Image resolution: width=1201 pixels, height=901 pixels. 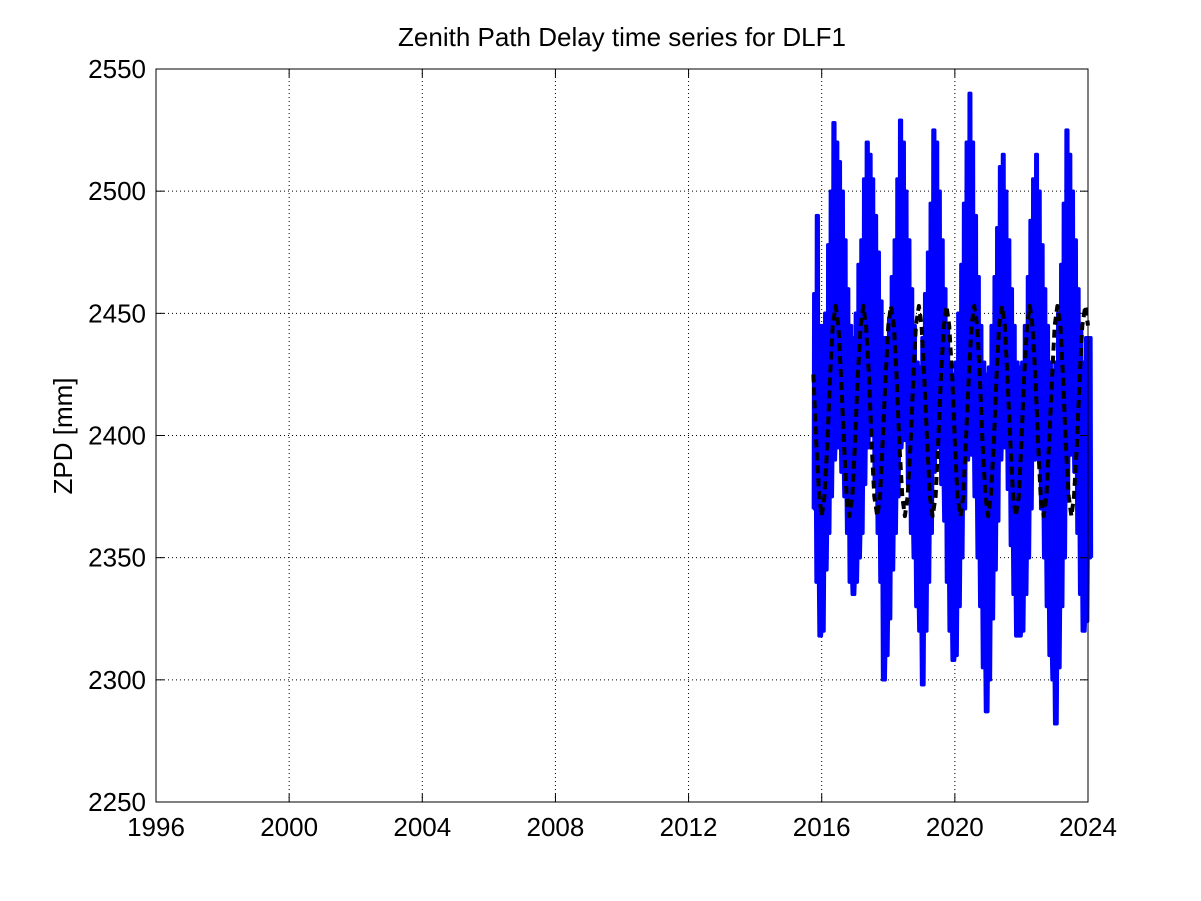 I want to click on chart-title: Zenith Path Delay time series for DLF1, so click(x=622, y=37).